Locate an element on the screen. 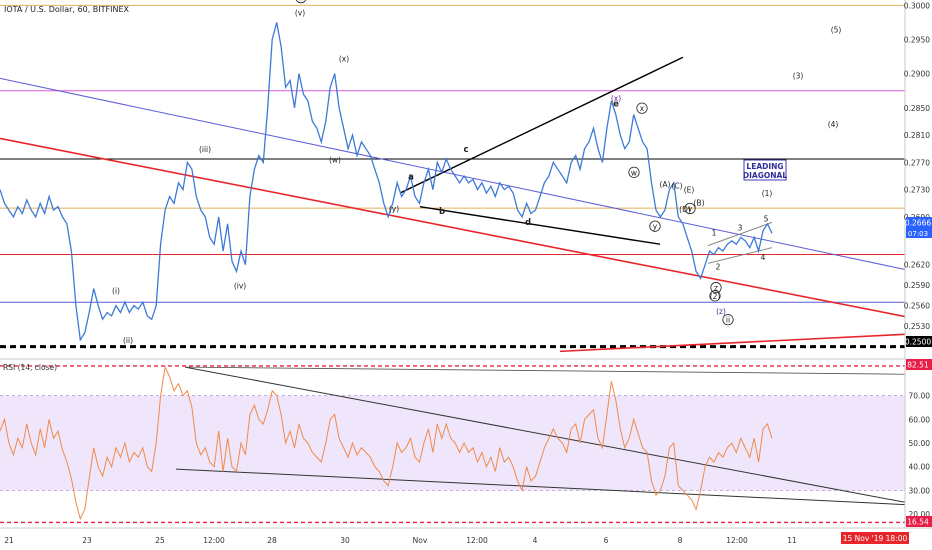 The height and width of the screenshot is (550, 932). countdown-value: 07:03 is located at coordinates (918, 234).